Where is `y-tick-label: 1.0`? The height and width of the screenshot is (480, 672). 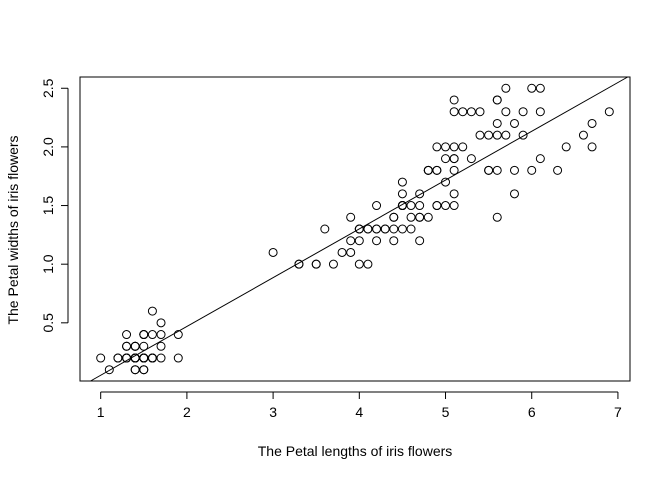
y-tick-label: 1.0 is located at coordinates (48, 264).